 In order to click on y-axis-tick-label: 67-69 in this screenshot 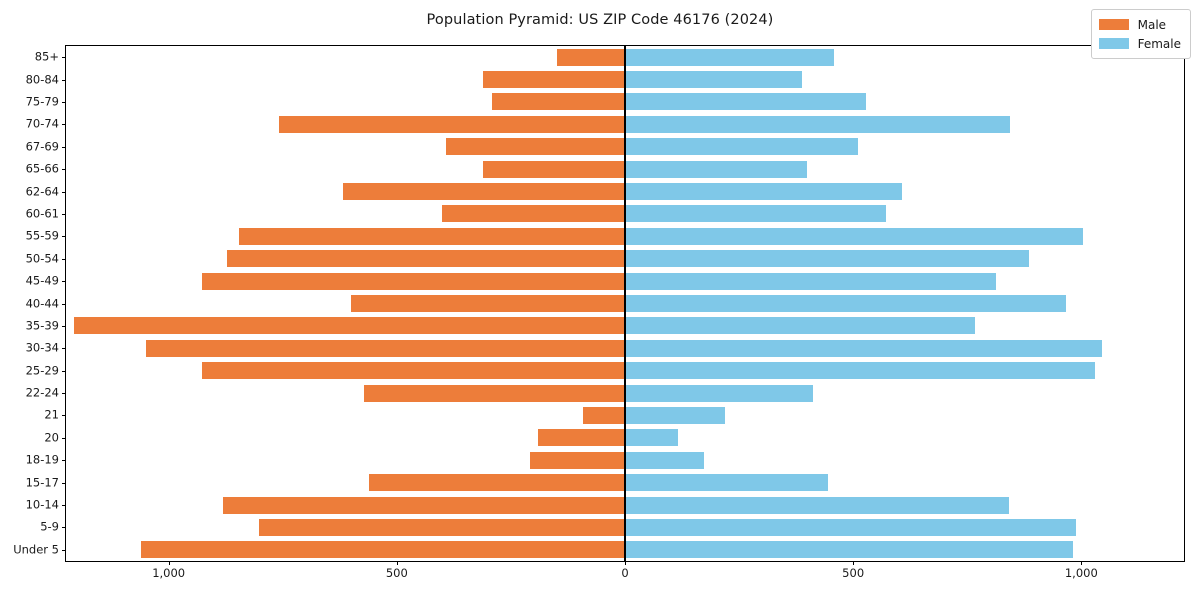, I will do `click(42, 146)`.